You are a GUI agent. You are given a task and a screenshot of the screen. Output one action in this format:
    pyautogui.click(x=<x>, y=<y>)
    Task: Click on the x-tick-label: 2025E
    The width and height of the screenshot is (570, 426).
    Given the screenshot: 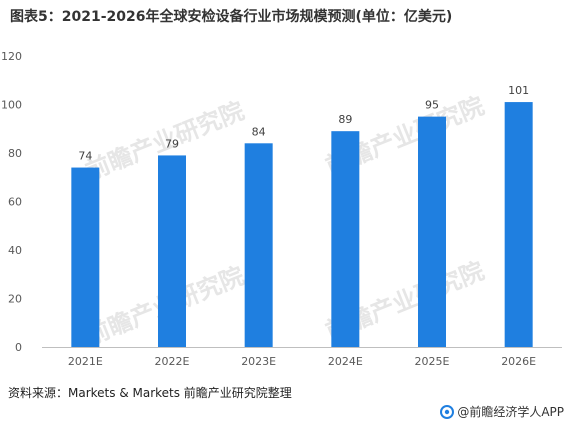 What is the action you would take?
    pyautogui.click(x=432, y=361)
    